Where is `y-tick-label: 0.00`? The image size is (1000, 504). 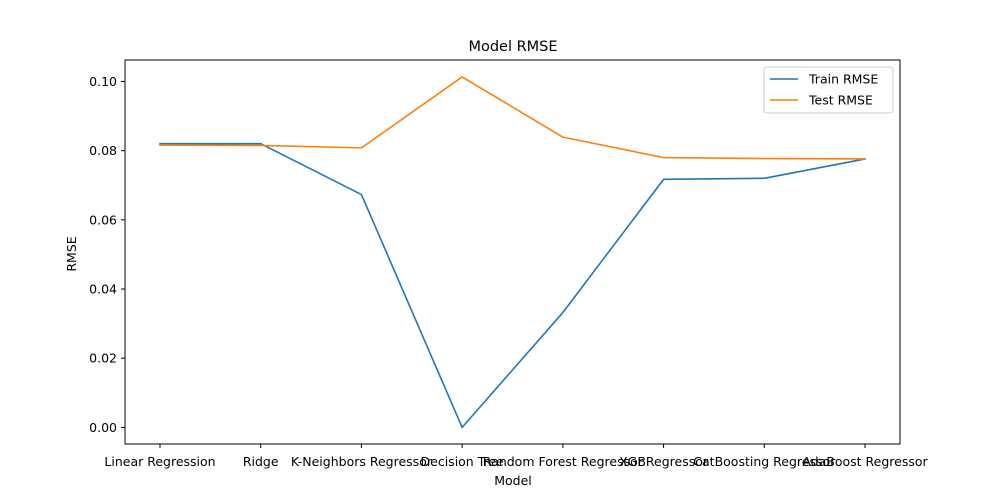
y-tick-label: 0.00 is located at coordinates (103, 427).